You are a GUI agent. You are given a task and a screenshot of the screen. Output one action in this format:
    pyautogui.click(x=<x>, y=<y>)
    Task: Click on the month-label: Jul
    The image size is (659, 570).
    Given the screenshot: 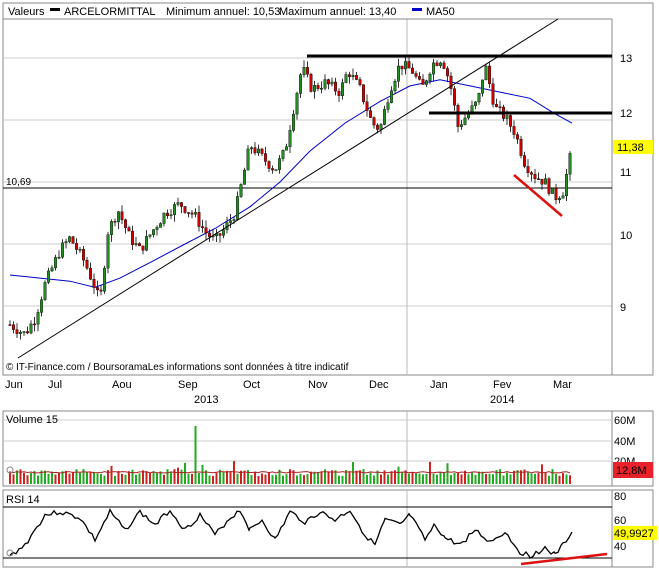 What is the action you would take?
    pyautogui.click(x=55, y=385)
    